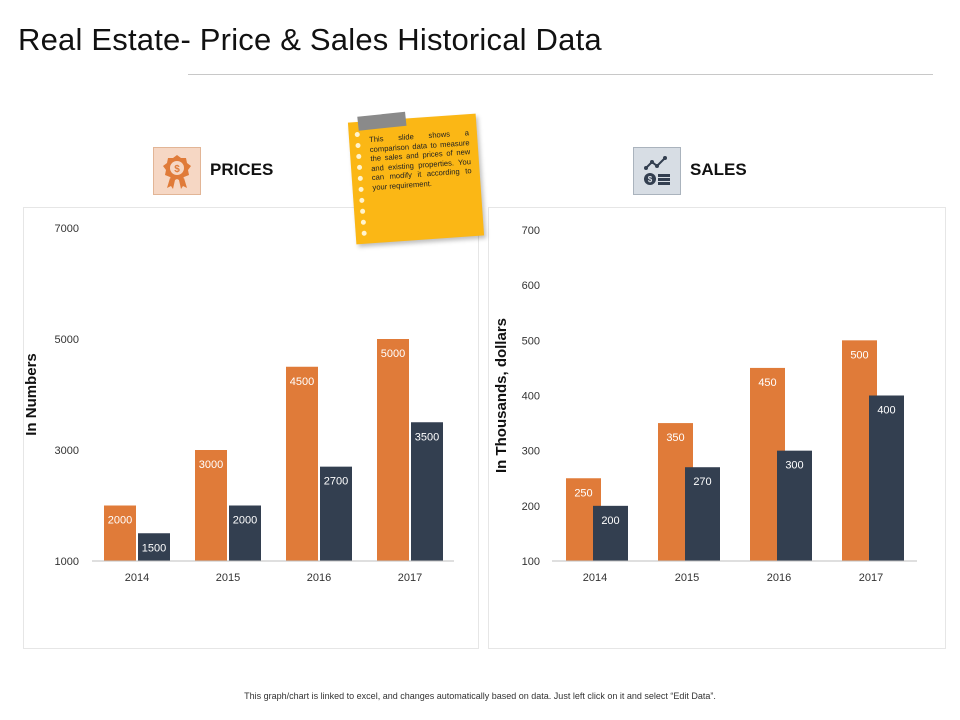 Image resolution: width=960 pixels, height=720 pixels. I want to click on prices-ytick-label: 1000, so click(67, 562).